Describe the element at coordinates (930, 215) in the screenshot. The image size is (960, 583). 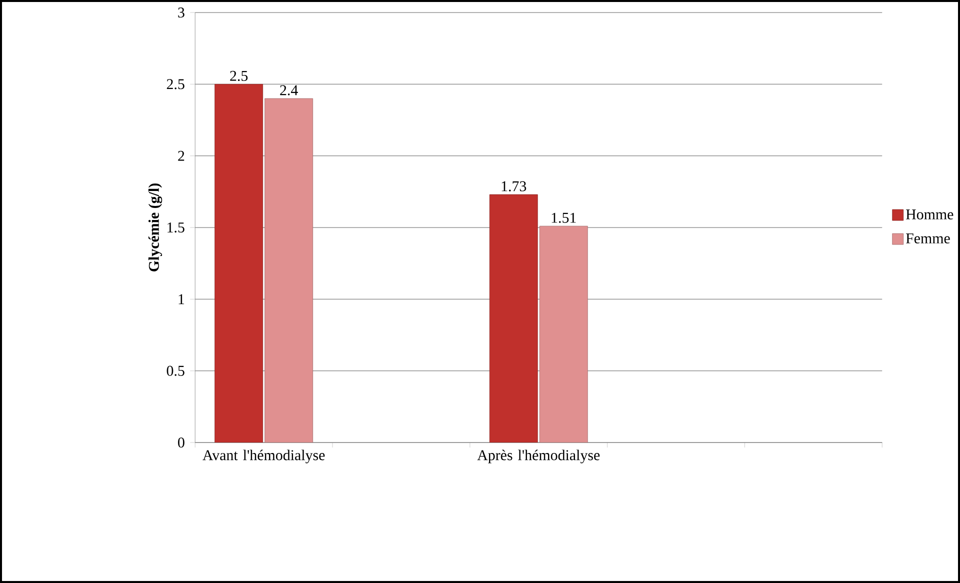
I see `legend-label: Homme` at that location.